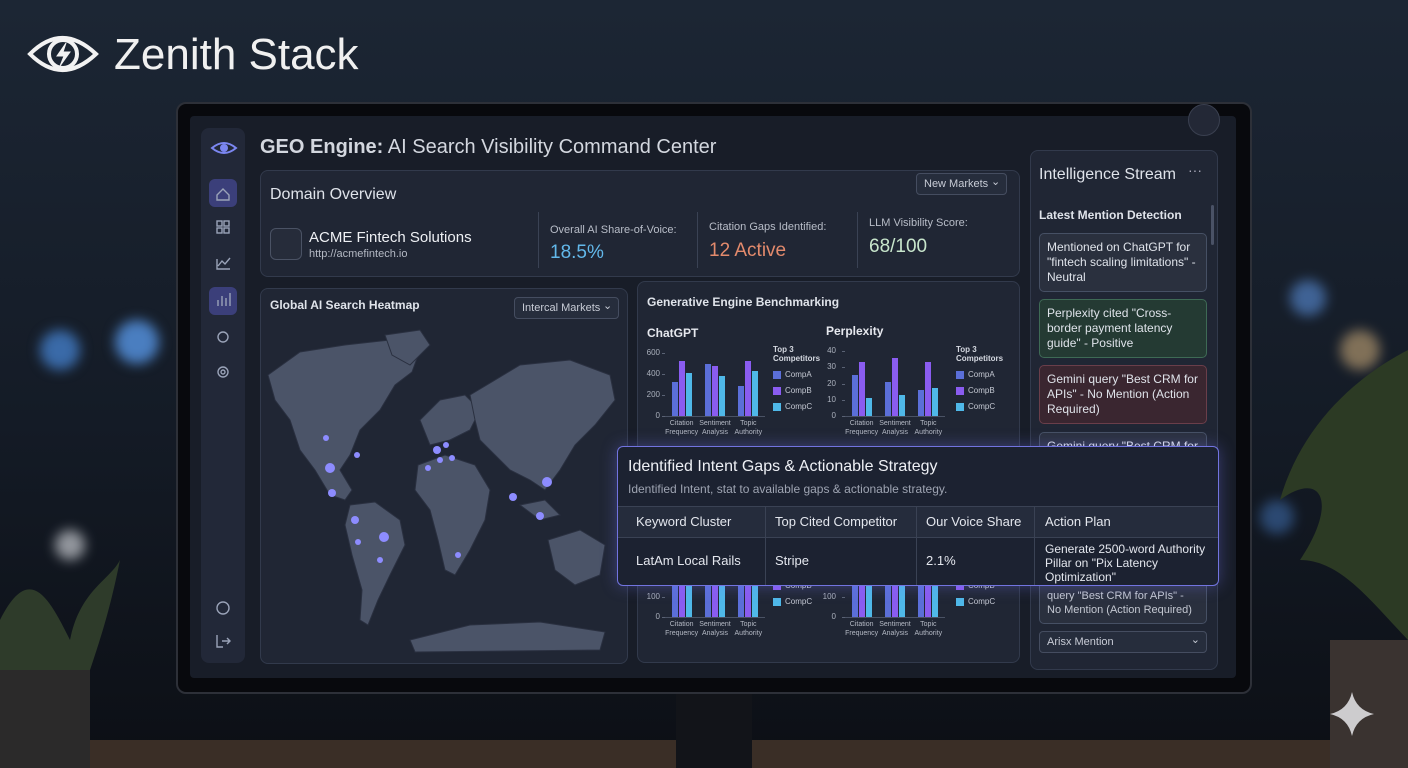  I want to click on metric-value: 18.5%, so click(577, 252).